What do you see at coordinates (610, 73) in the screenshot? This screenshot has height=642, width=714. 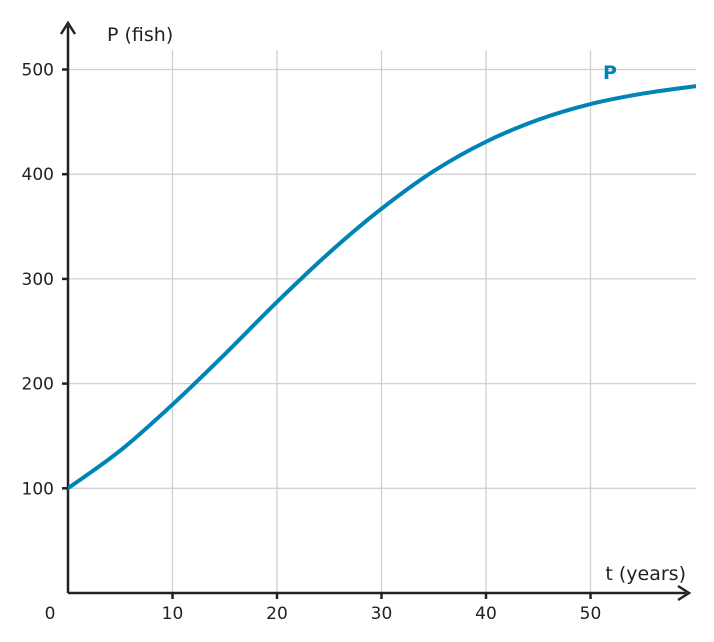 I see `series-label: P` at bounding box center [610, 73].